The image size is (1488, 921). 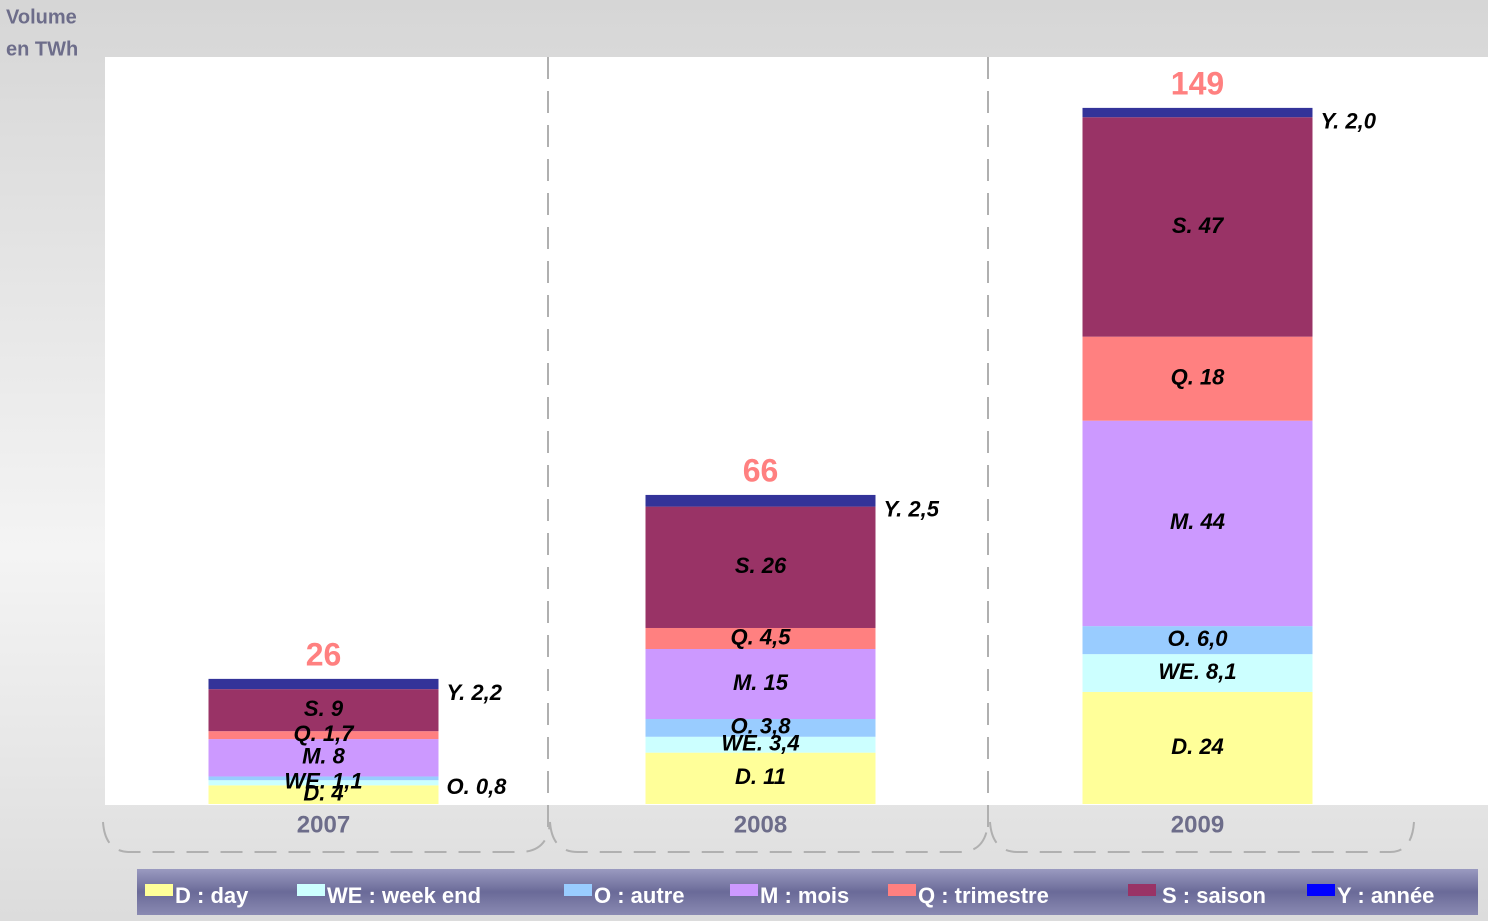 I want to click on segment-label: M. 8, so click(x=324, y=756).